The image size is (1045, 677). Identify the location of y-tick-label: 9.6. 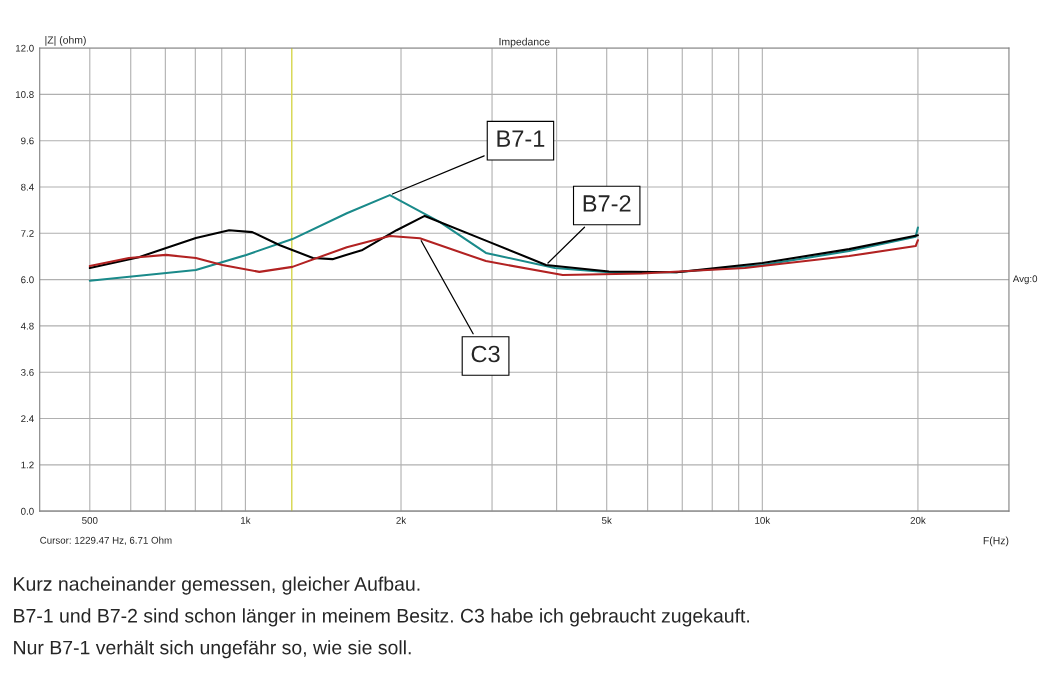
(27, 141).